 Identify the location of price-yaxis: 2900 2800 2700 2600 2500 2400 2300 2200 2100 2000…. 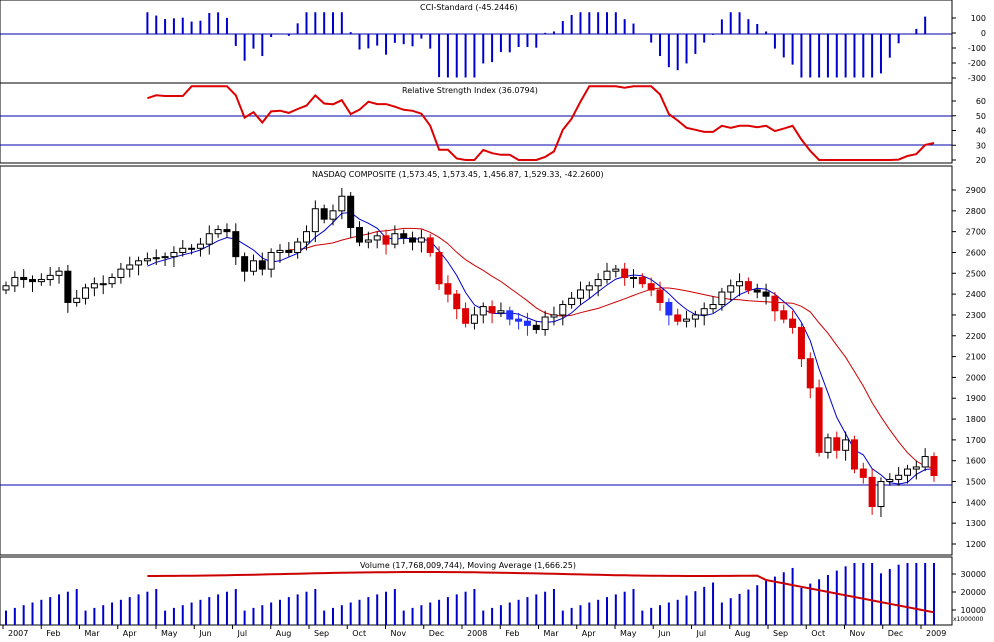
(969, 367).